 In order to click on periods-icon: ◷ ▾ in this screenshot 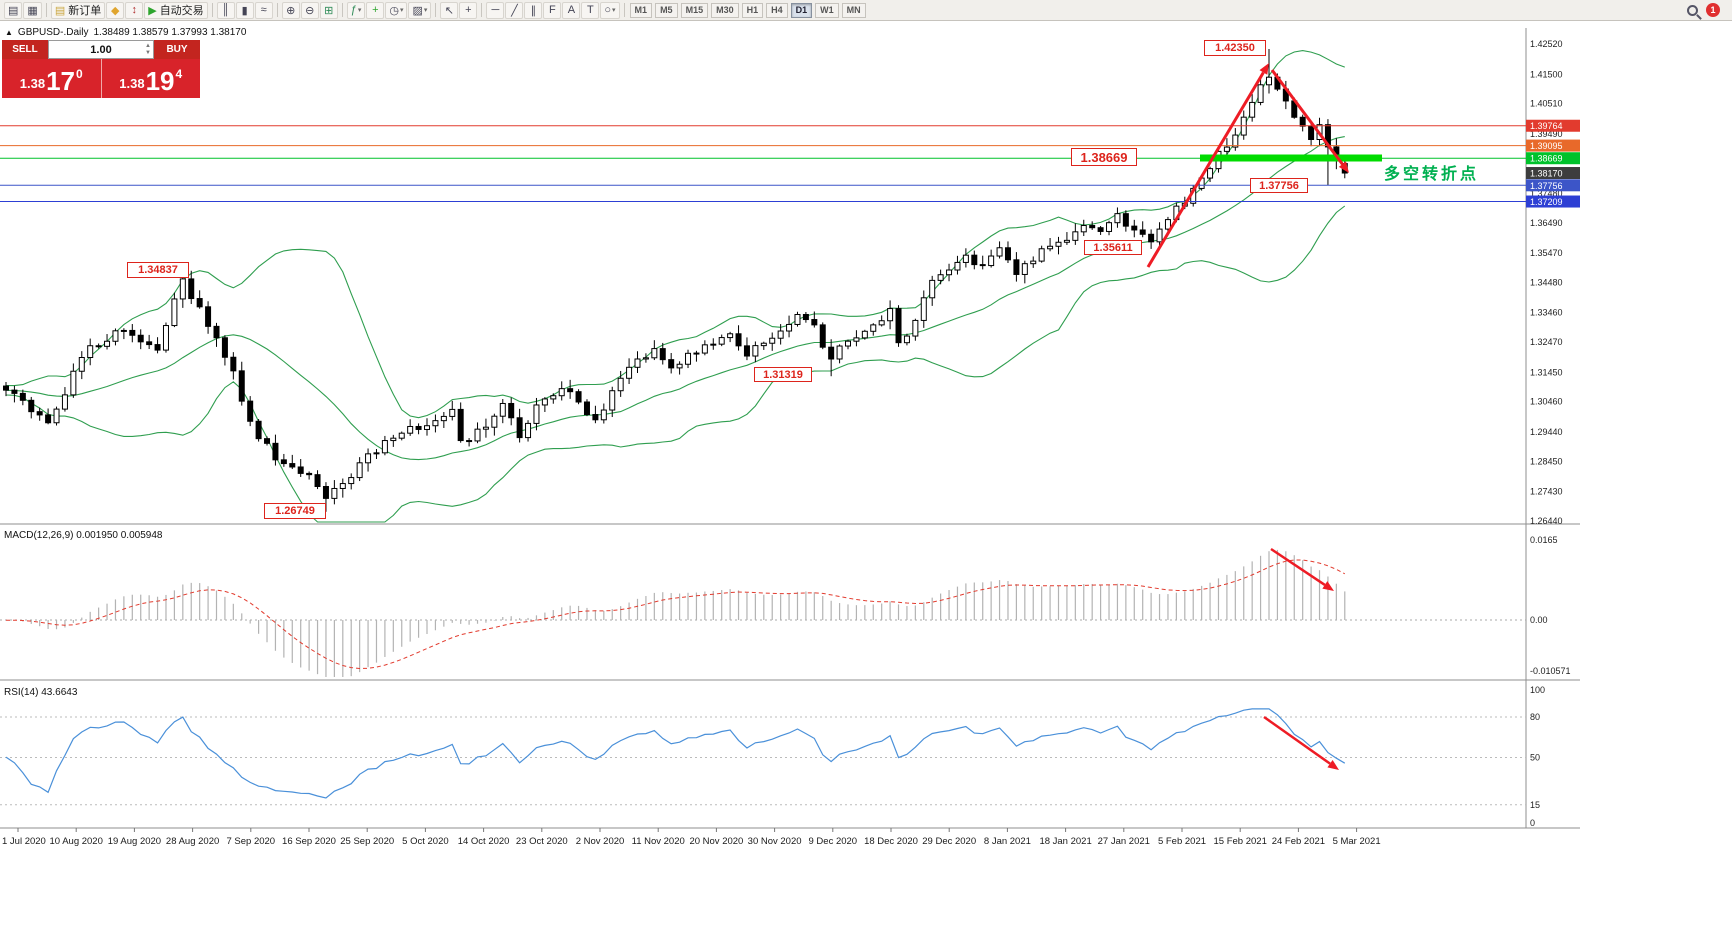, I will do `click(396, 10)`.